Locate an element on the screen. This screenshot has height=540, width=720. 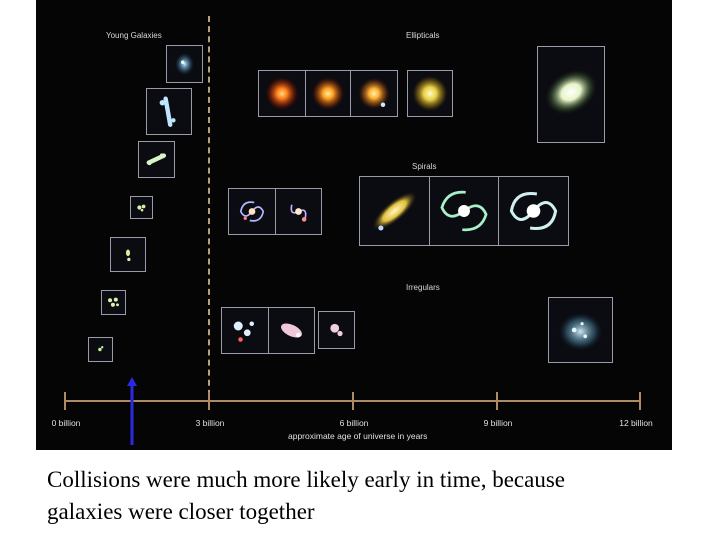
label-irregulars: Irregulars is located at coordinates (423, 287).